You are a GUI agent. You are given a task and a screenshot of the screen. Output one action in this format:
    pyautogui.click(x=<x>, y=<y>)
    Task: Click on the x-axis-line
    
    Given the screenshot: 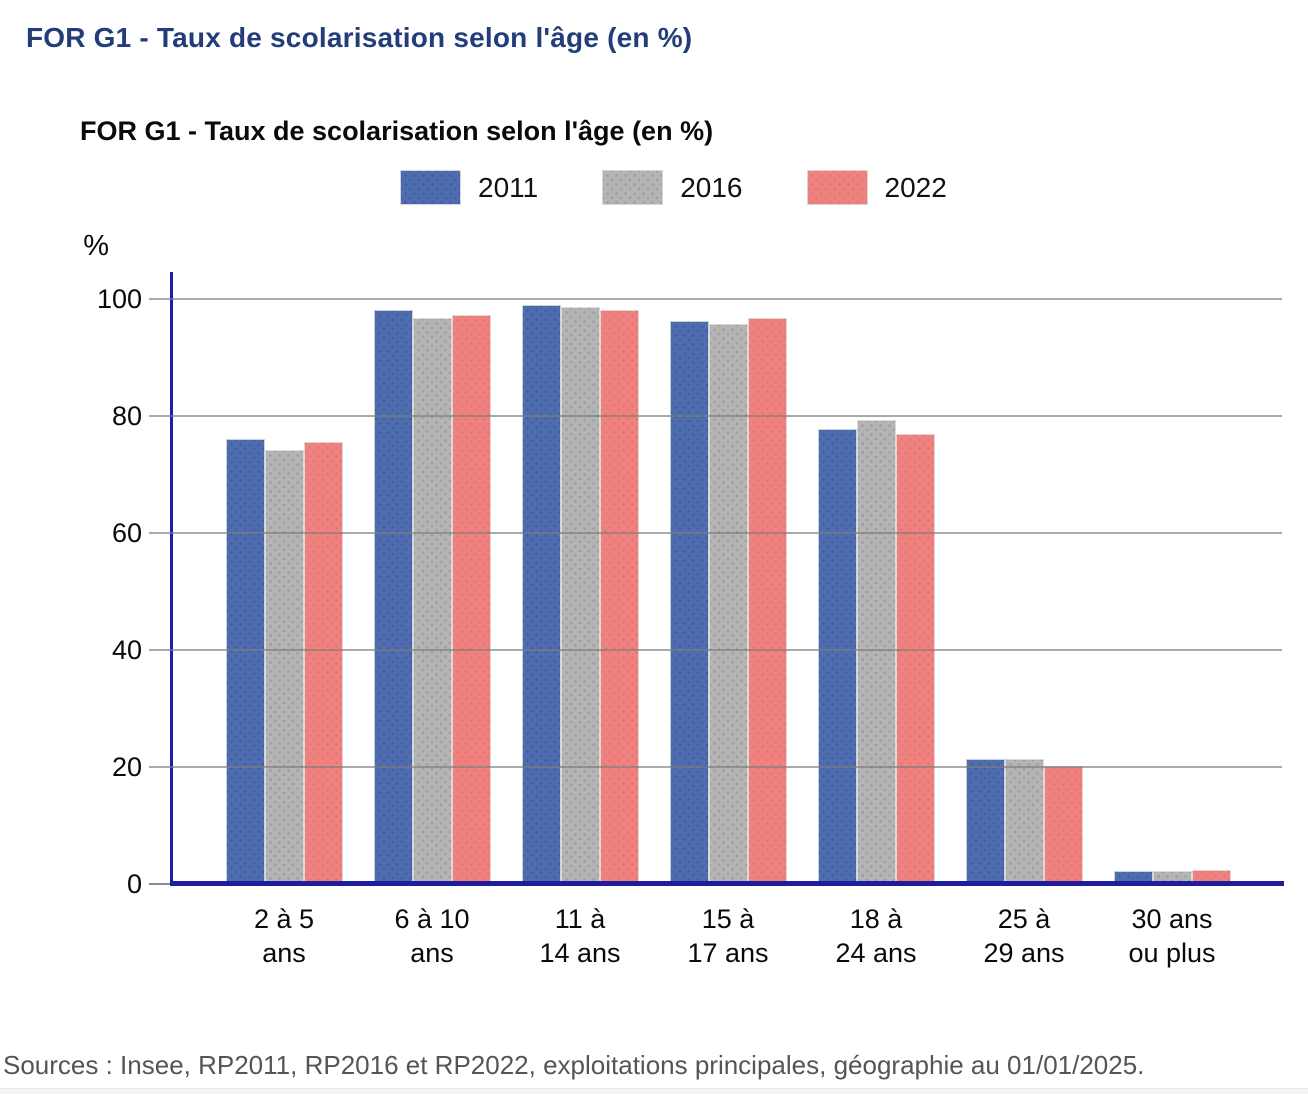 What is the action you would take?
    pyautogui.click(x=727, y=883)
    